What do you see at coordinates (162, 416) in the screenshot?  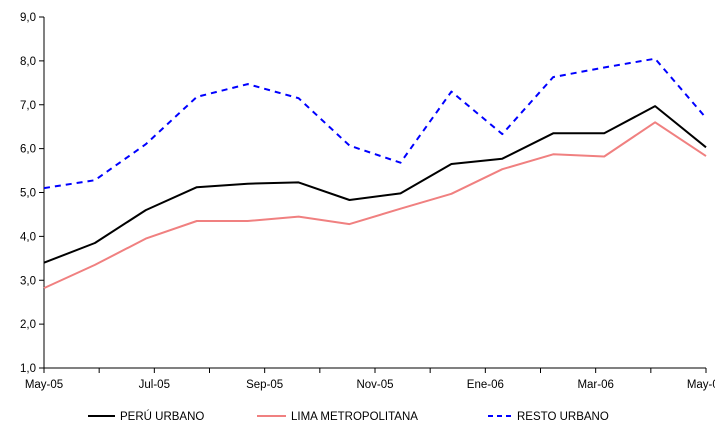 I see `legend-label: PERÚ URBANO` at bounding box center [162, 416].